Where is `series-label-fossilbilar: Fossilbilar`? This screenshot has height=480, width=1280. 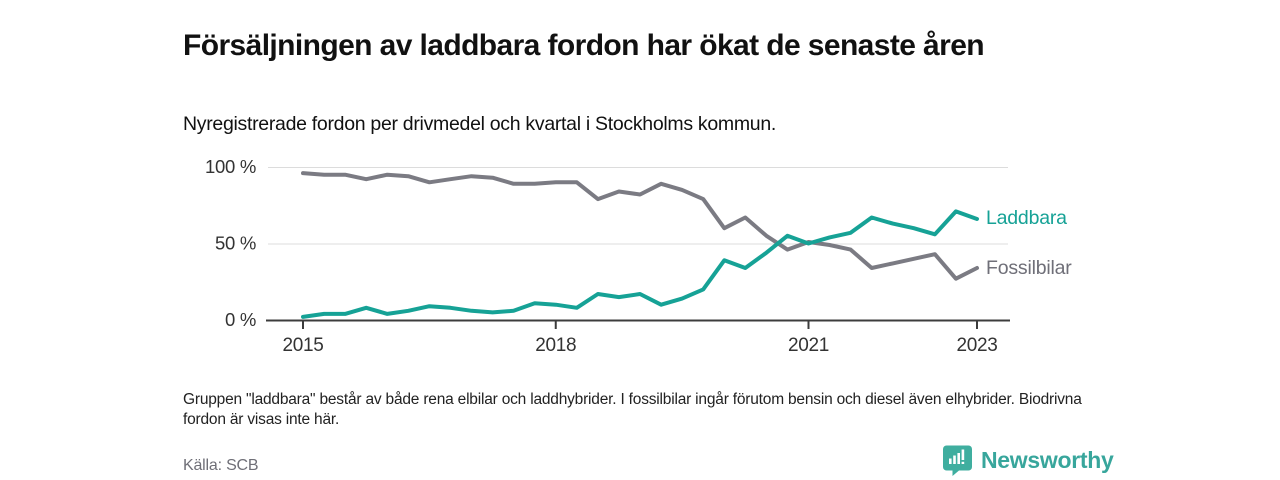 series-label-fossilbilar: Fossilbilar is located at coordinates (1029, 268).